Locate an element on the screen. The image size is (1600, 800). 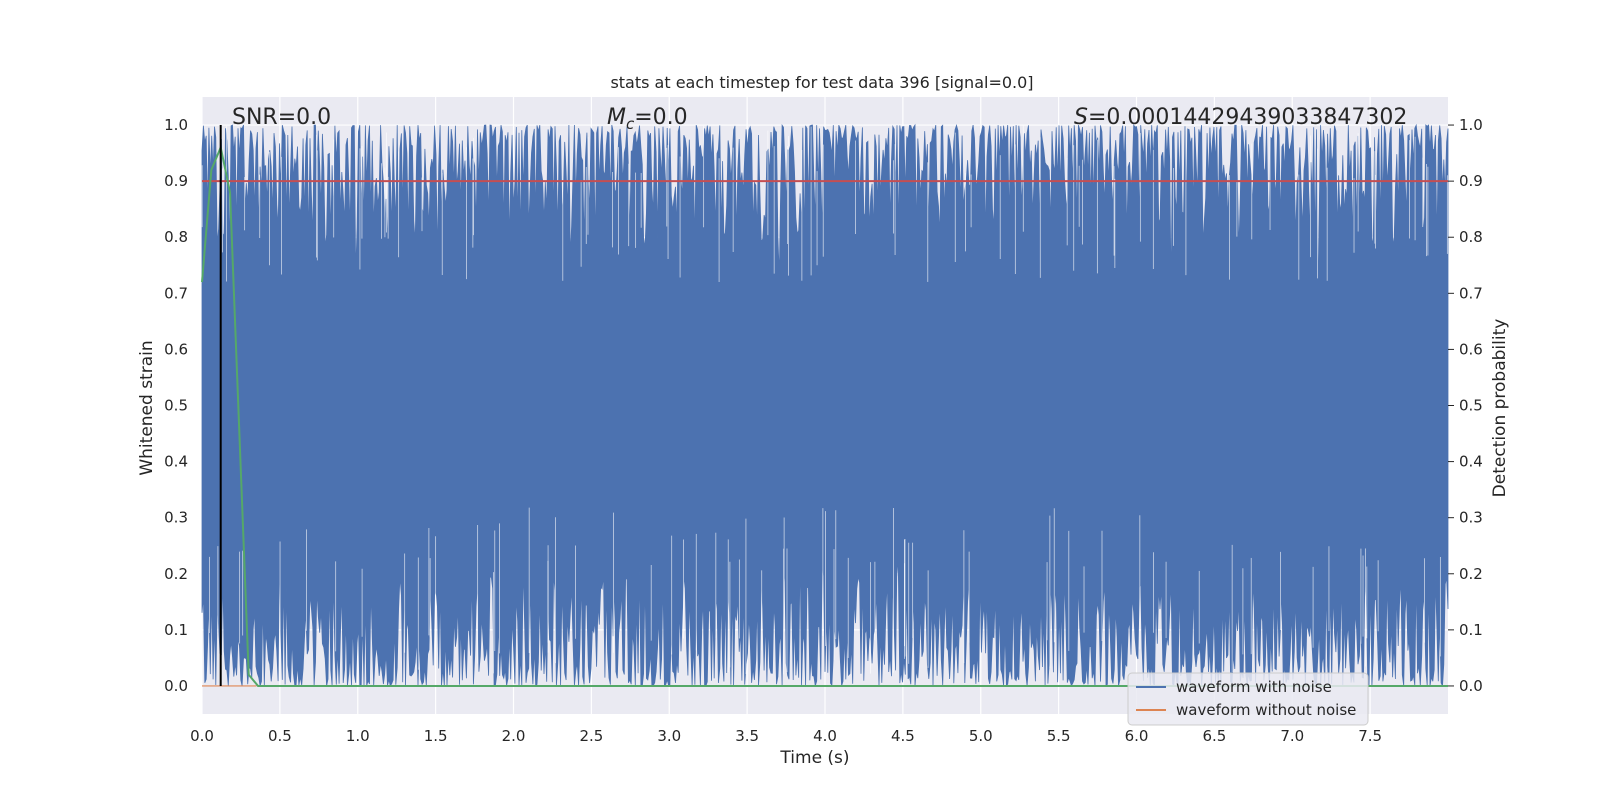
legend-box is located at coordinates (1248, 699).